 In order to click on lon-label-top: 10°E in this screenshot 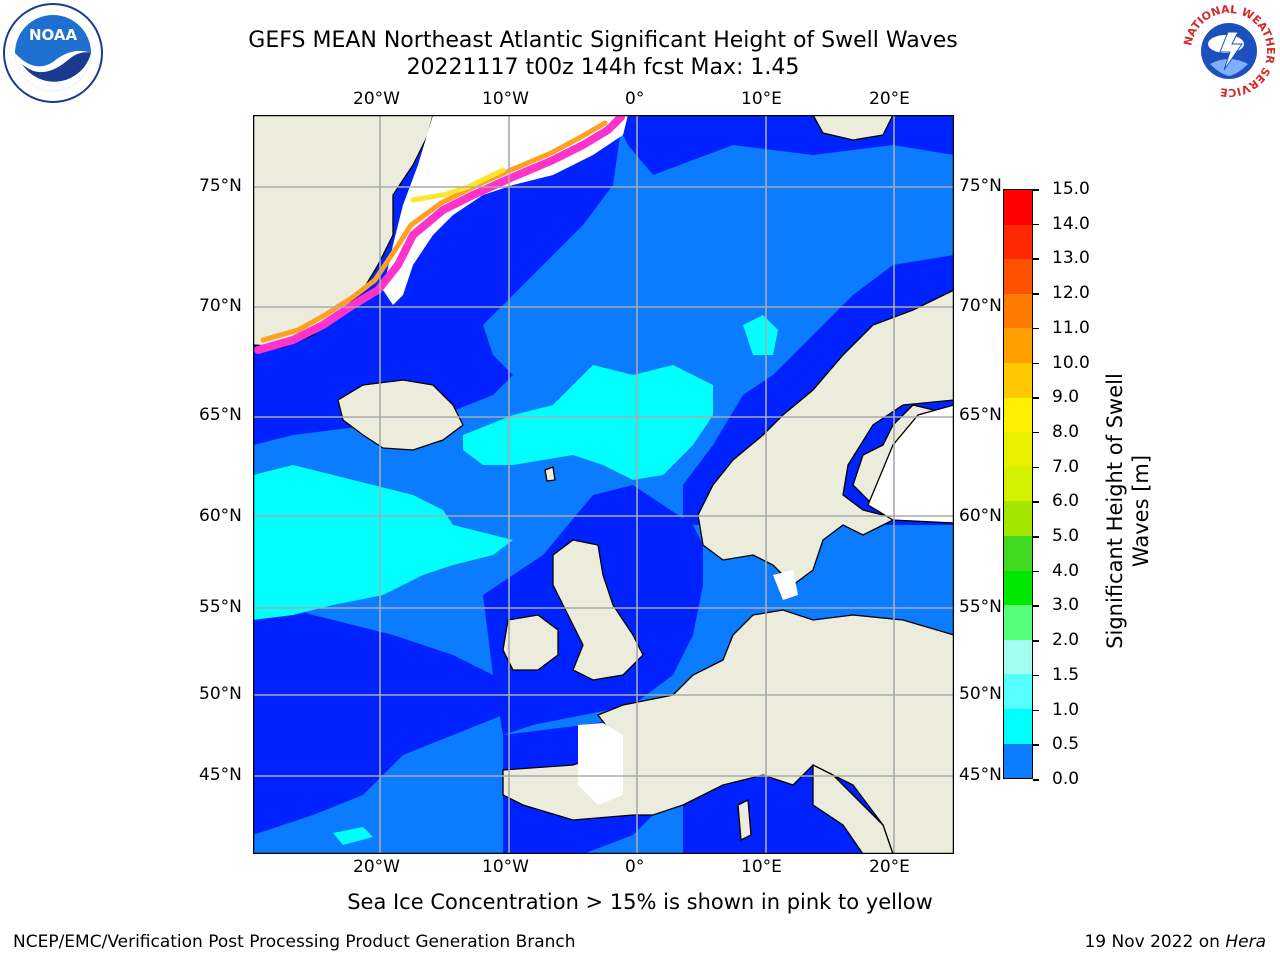, I will do `click(761, 99)`.